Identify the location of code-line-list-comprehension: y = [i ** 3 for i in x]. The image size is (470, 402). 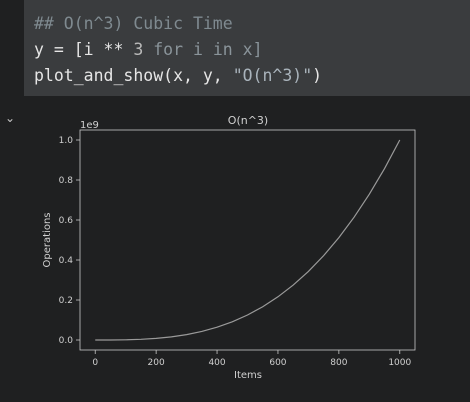
(148, 50).